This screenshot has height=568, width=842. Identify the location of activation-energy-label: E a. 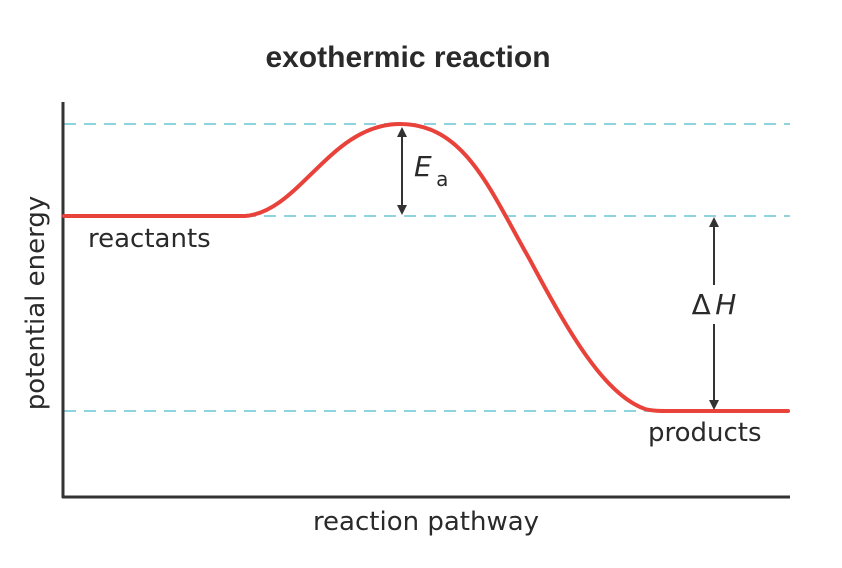
(431, 170).